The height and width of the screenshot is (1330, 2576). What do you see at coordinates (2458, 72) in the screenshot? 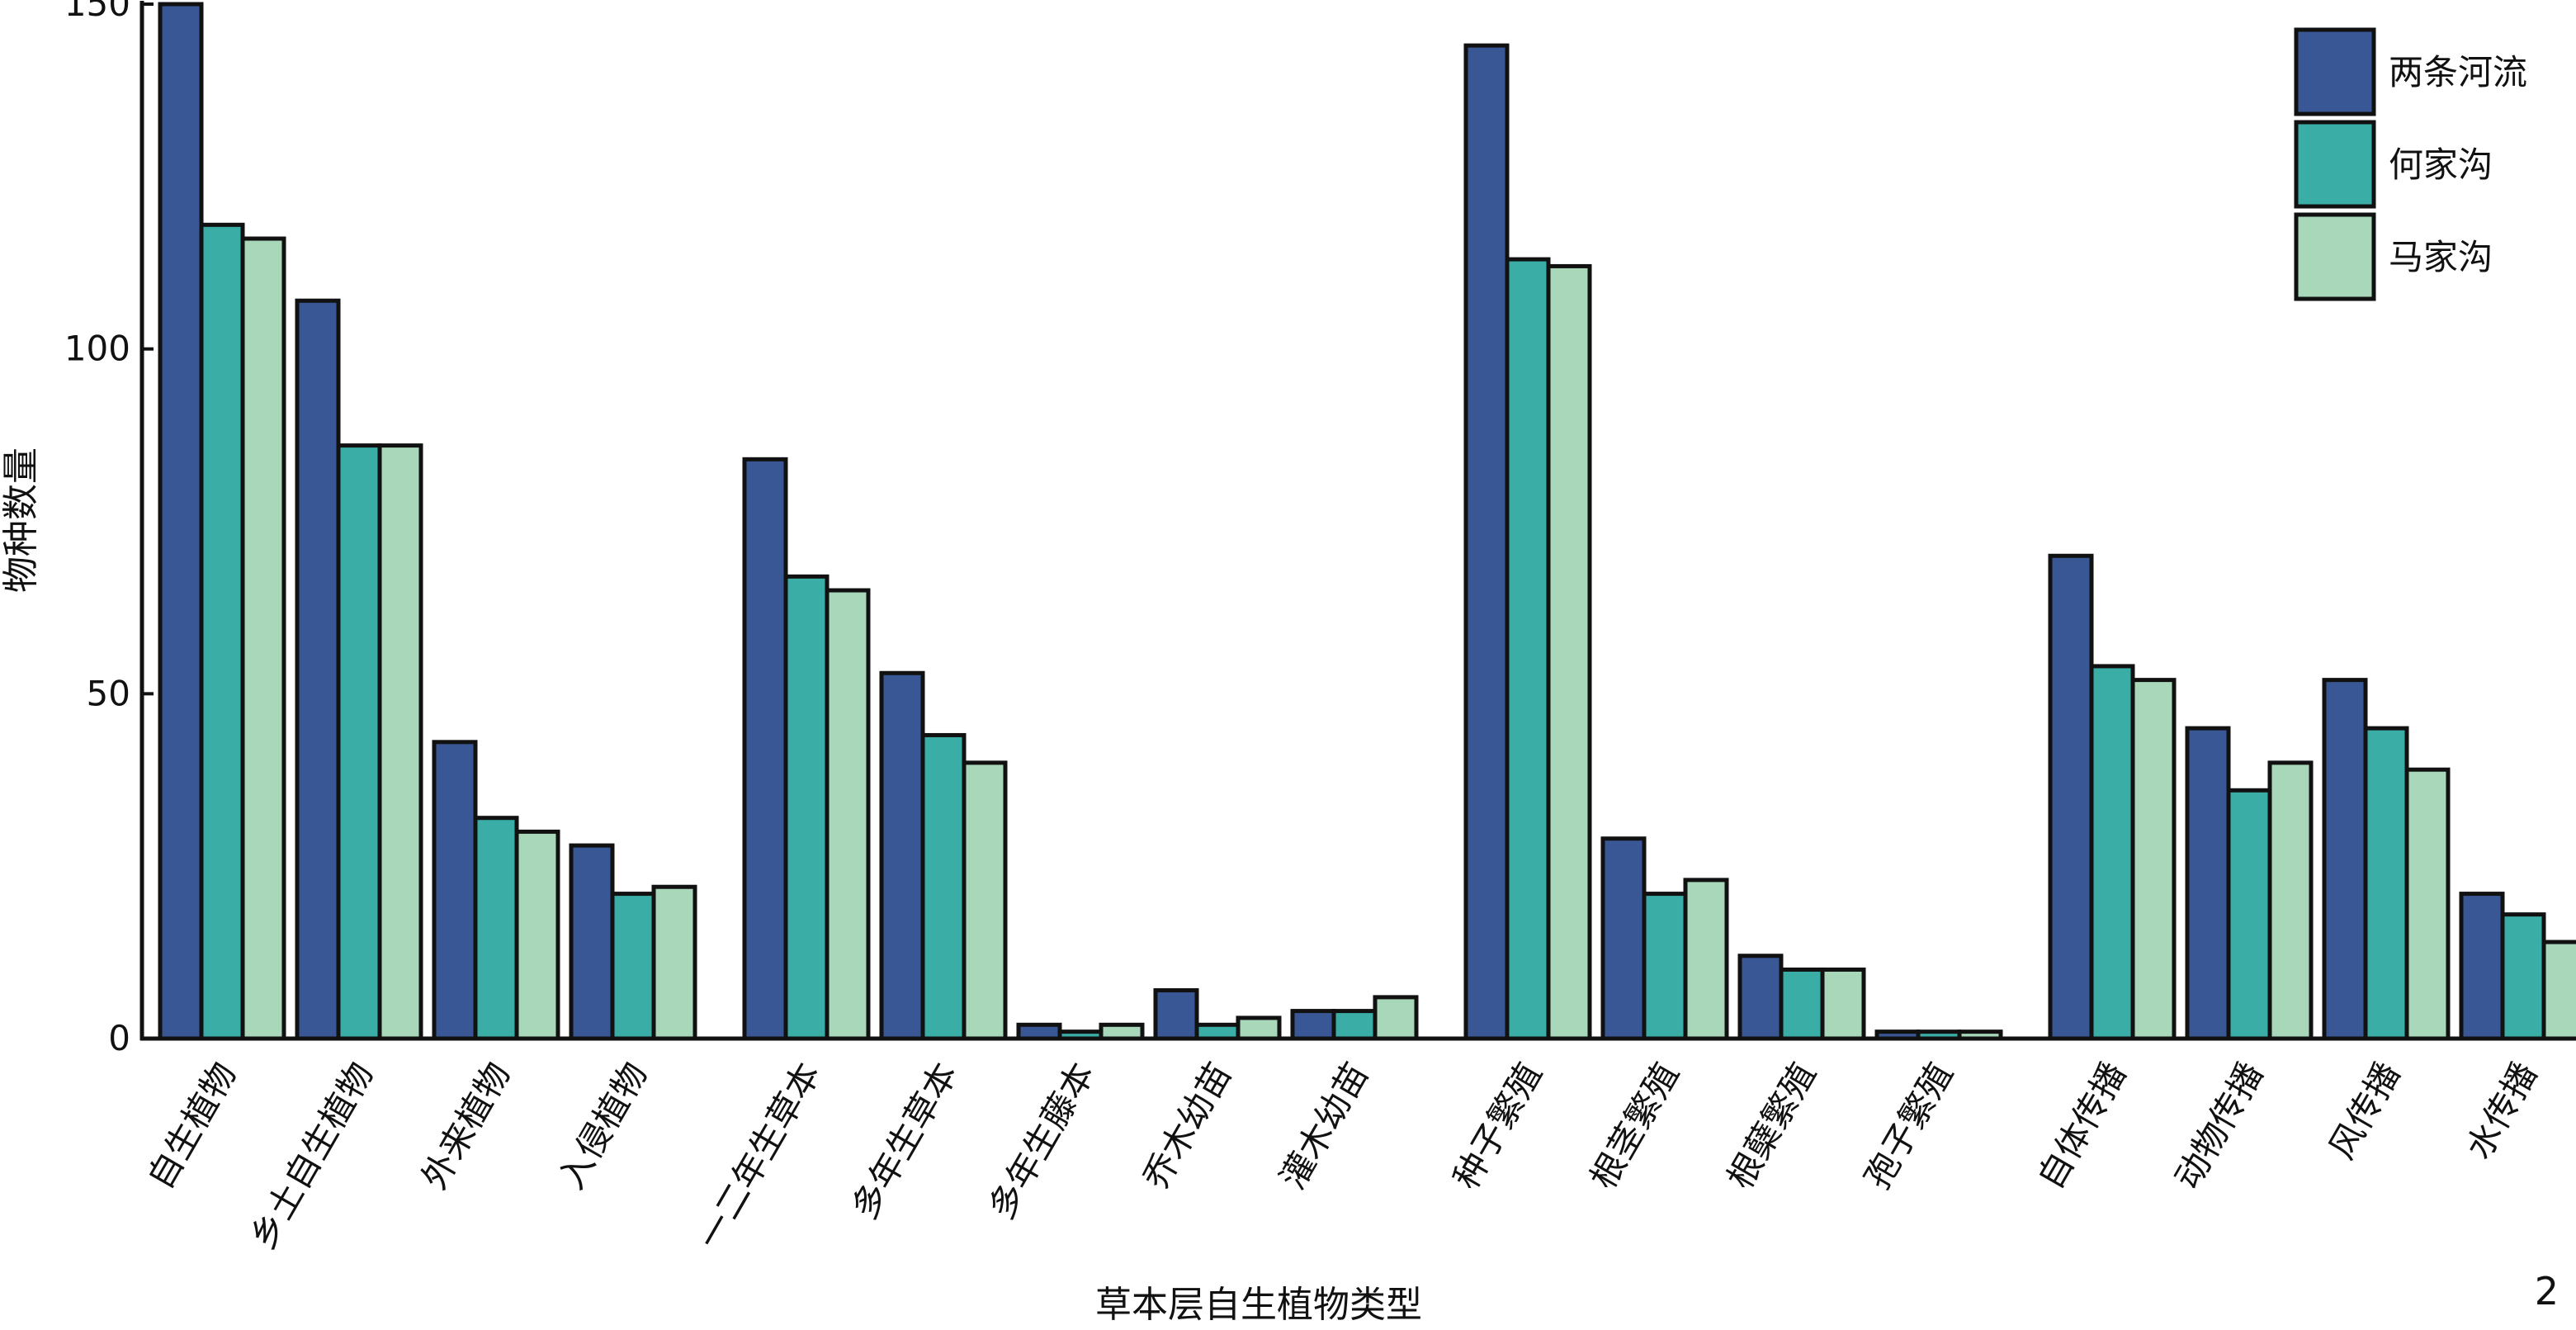
I see `legend-label: 两条河流` at bounding box center [2458, 72].